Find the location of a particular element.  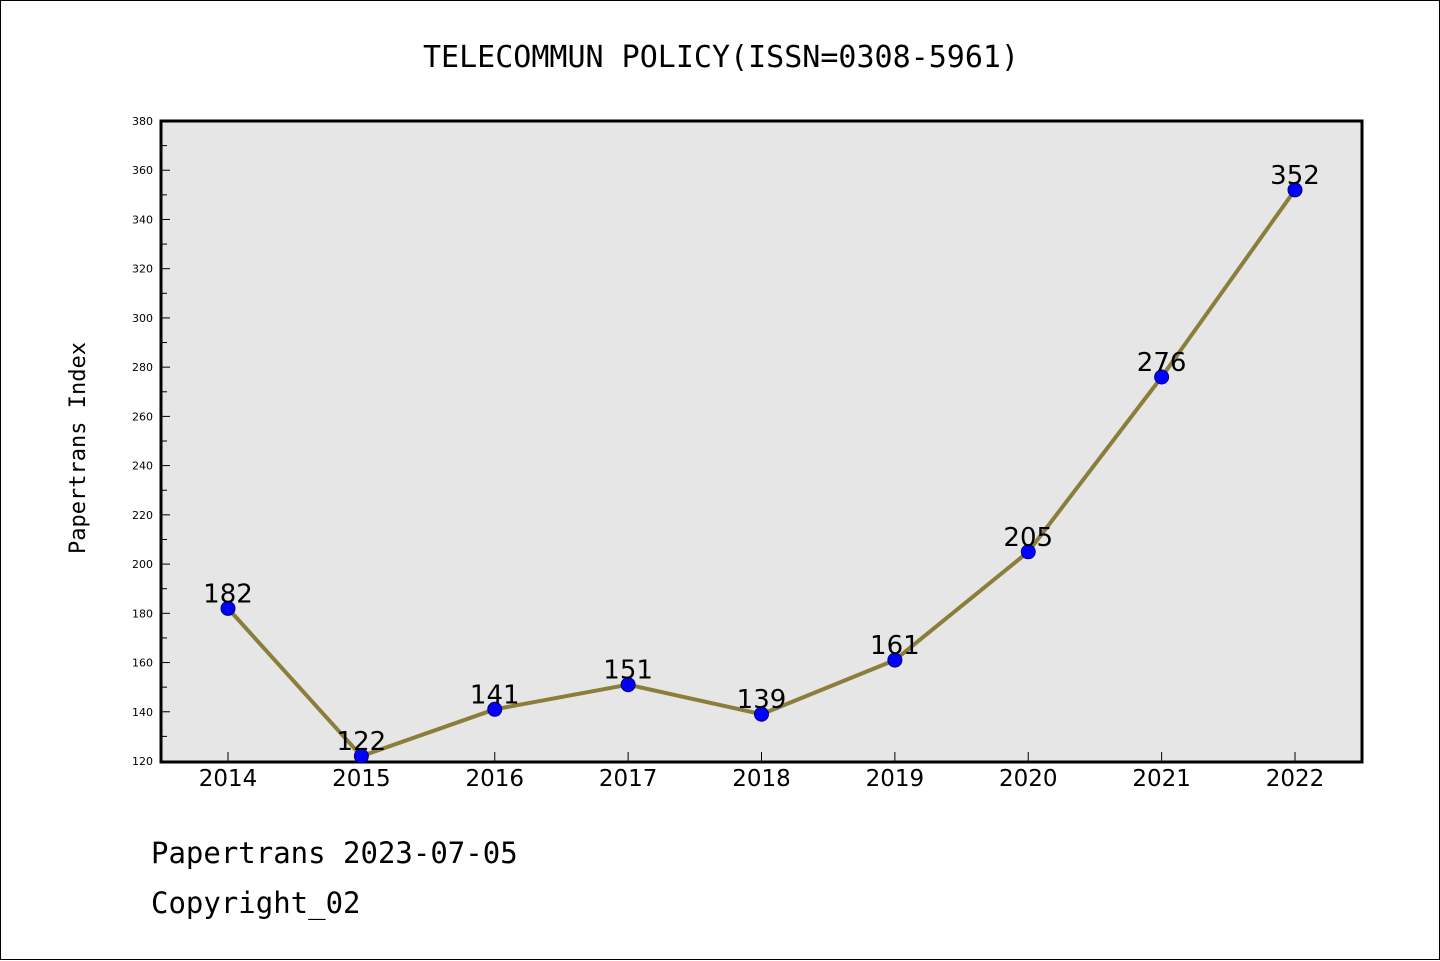

y-tick-label: 240 is located at coordinates (142, 466).